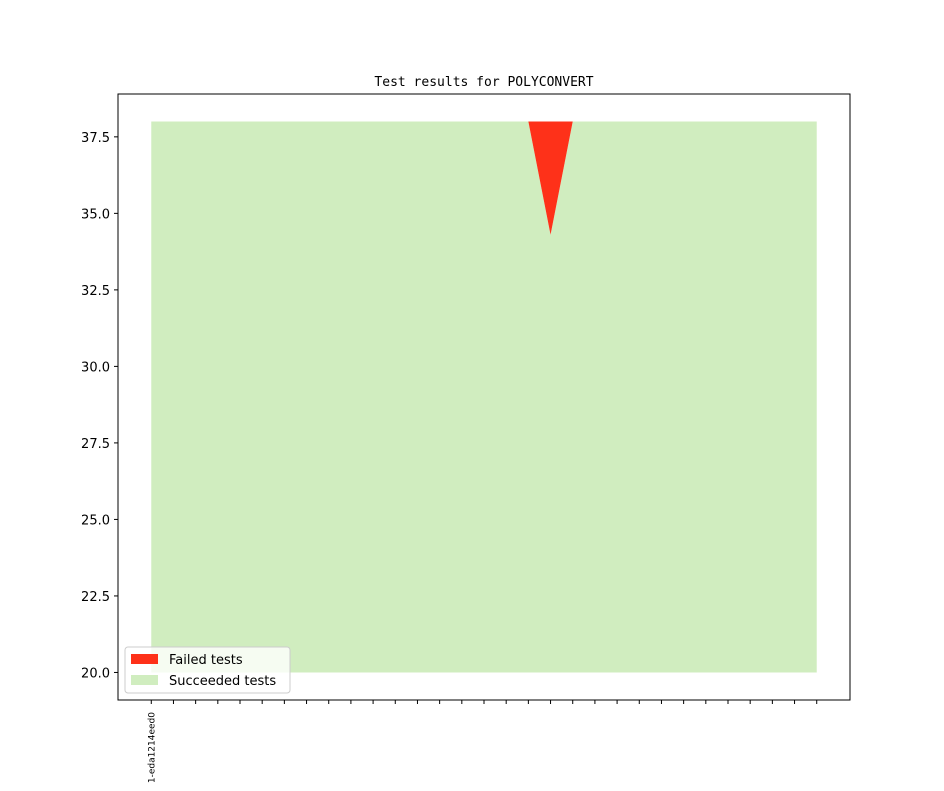 Image resolution: width=944 pixels, height=791 pixels. I want to click on legend: Failed tests Succeeded tests, so click(207, 670).